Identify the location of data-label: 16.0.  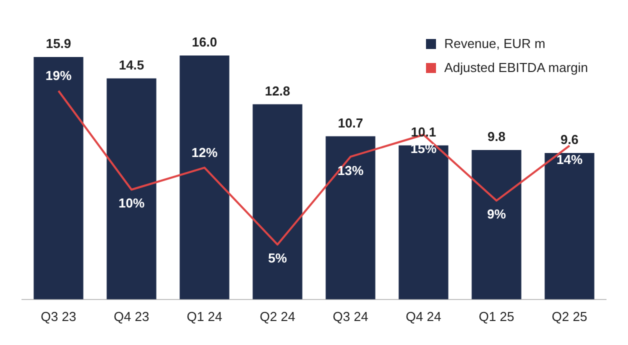
(205, 42).